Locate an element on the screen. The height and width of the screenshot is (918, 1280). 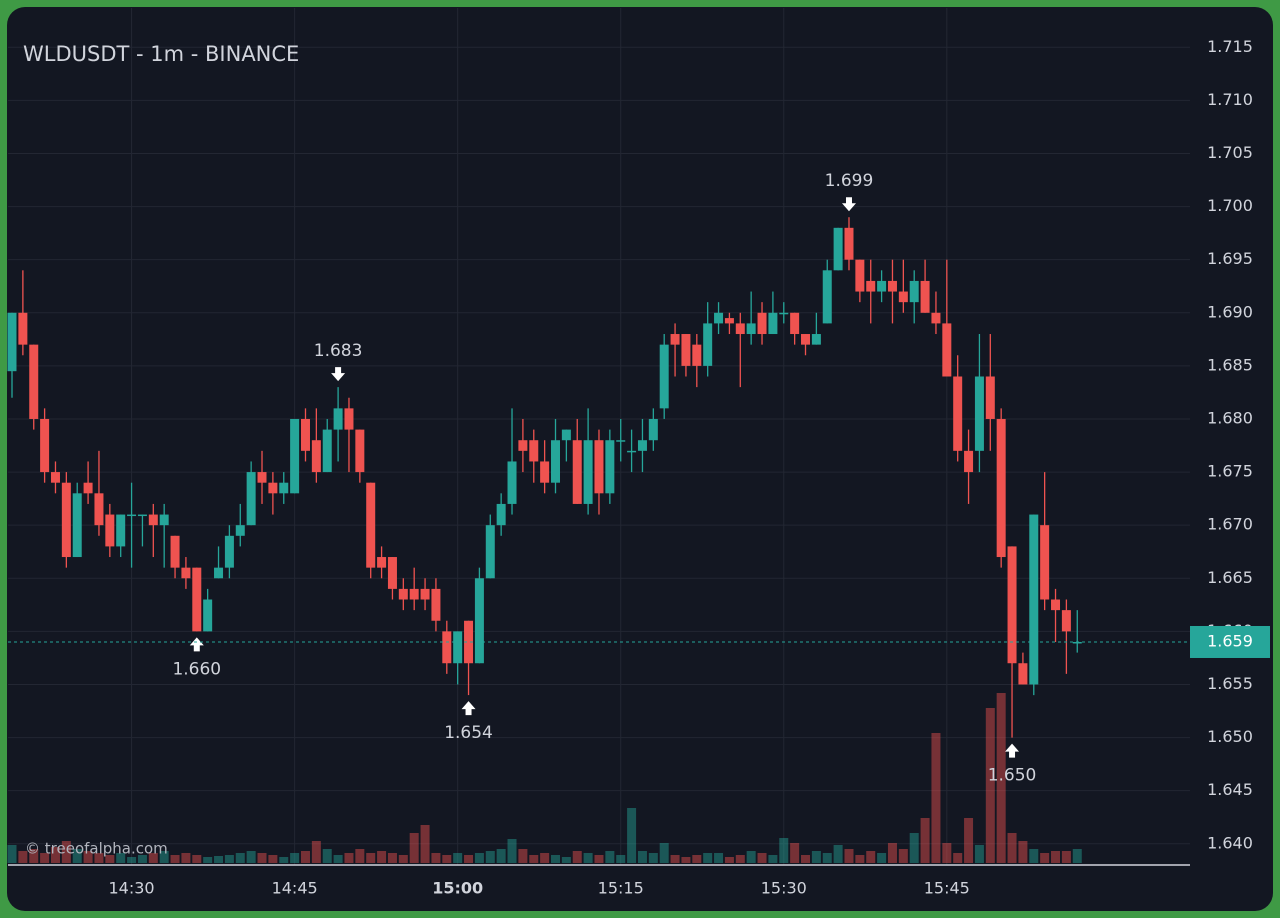
y-tick-label: 1.705 is located at coordinates (1230, 152).